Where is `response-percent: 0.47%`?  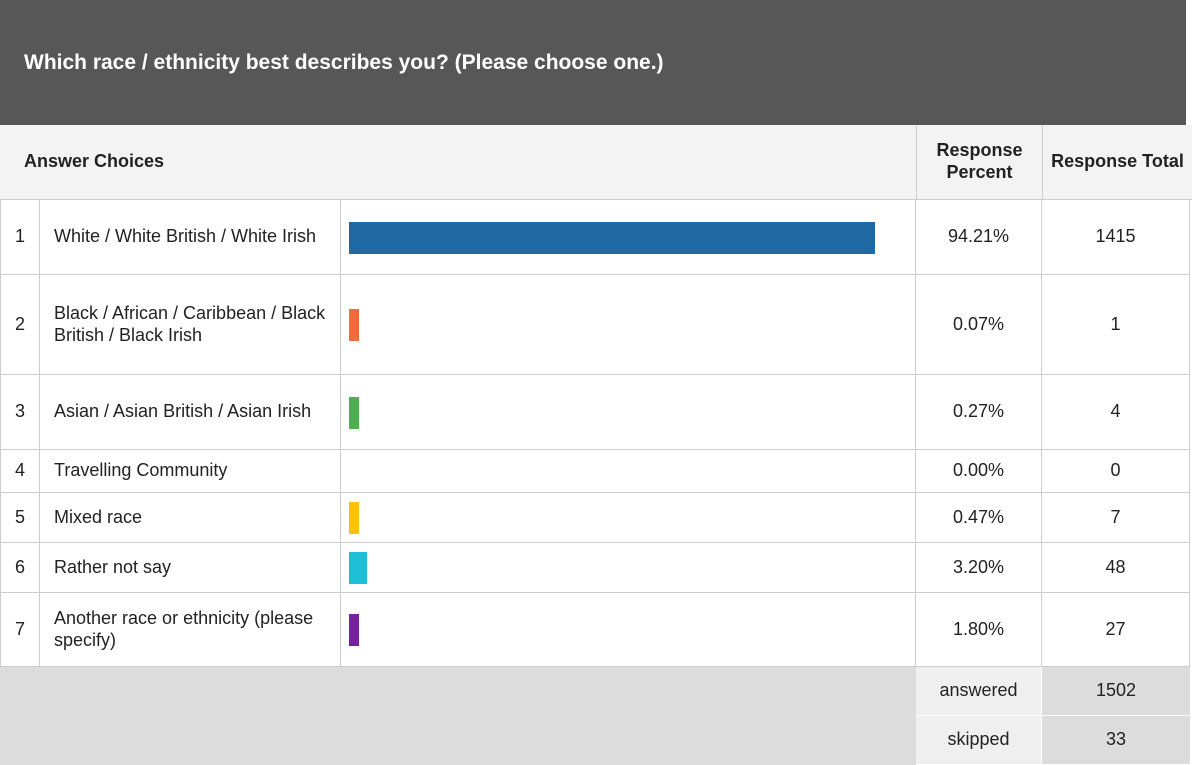
response-percent: 0.47% is located at coordinates (979, 518).